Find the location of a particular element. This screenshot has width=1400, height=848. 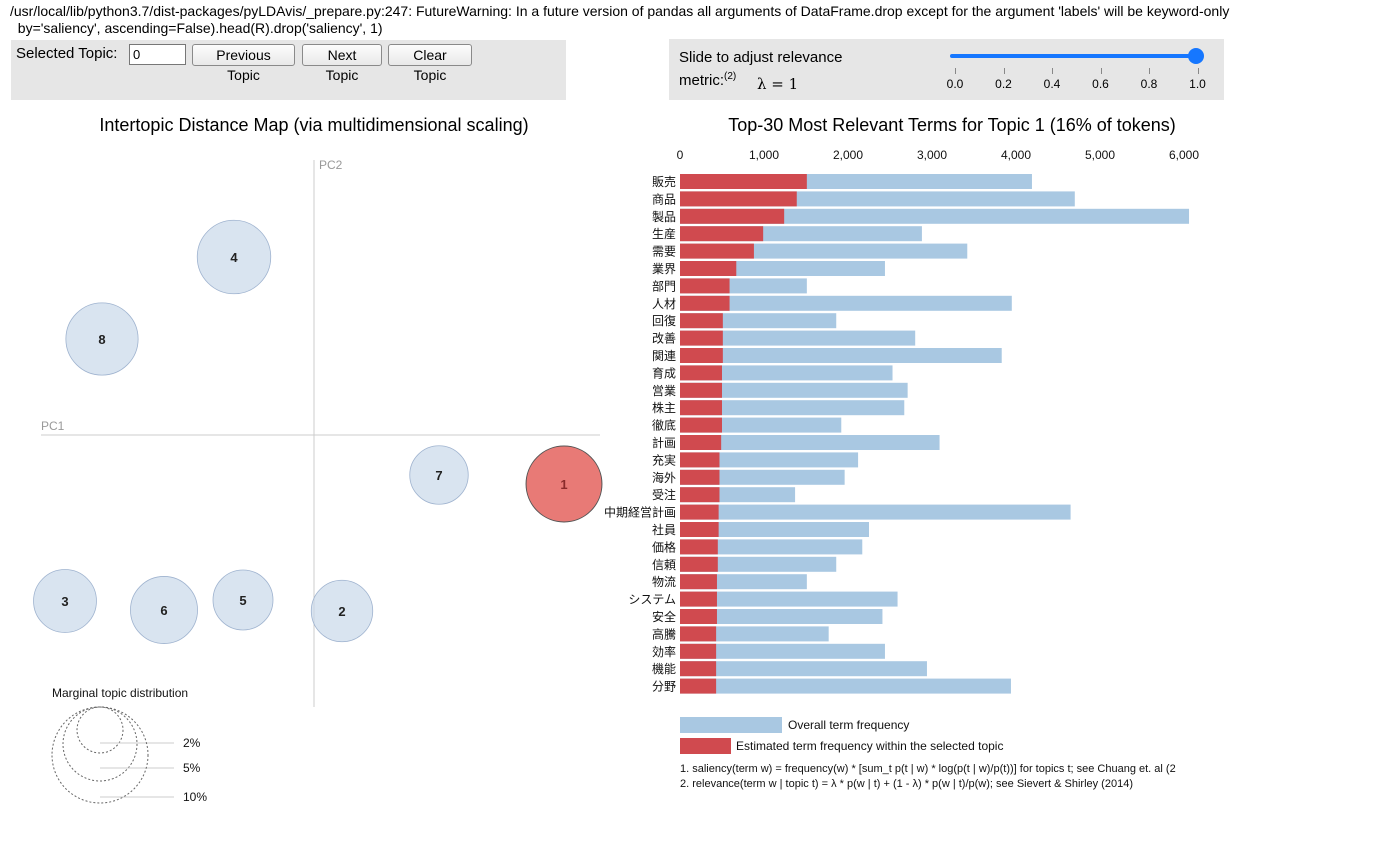

term-label: 安全 is located at coordinates (664, 616).